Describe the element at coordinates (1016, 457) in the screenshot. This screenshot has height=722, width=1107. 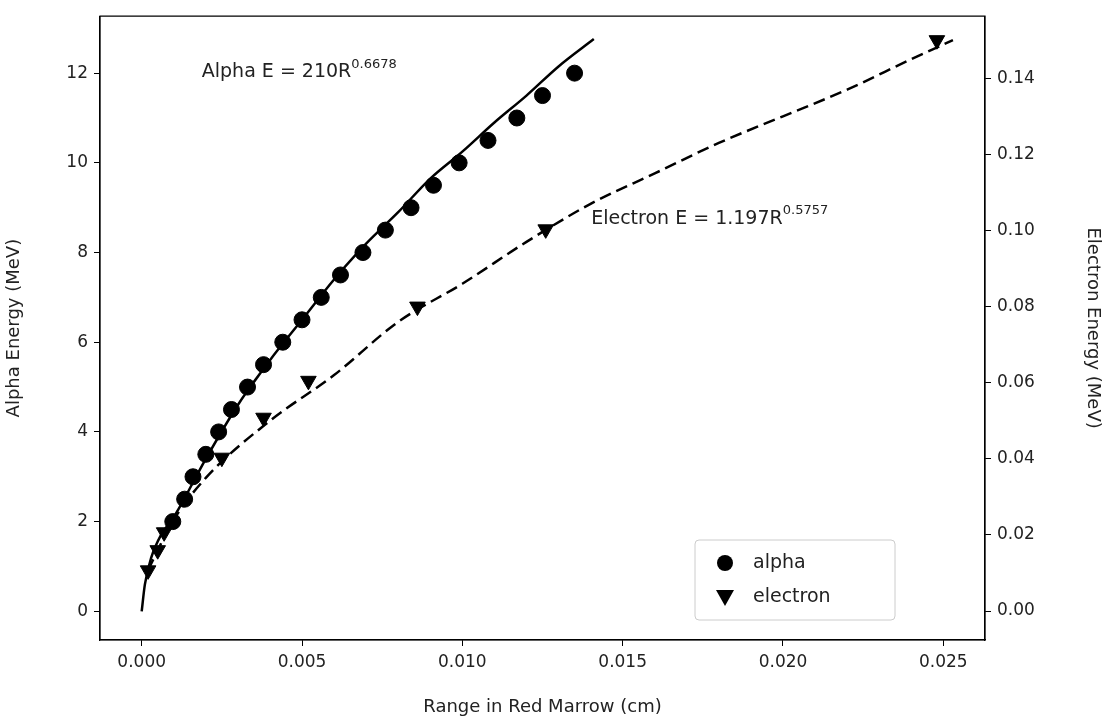
I see `y2-tick-label: 0.04` at that location.